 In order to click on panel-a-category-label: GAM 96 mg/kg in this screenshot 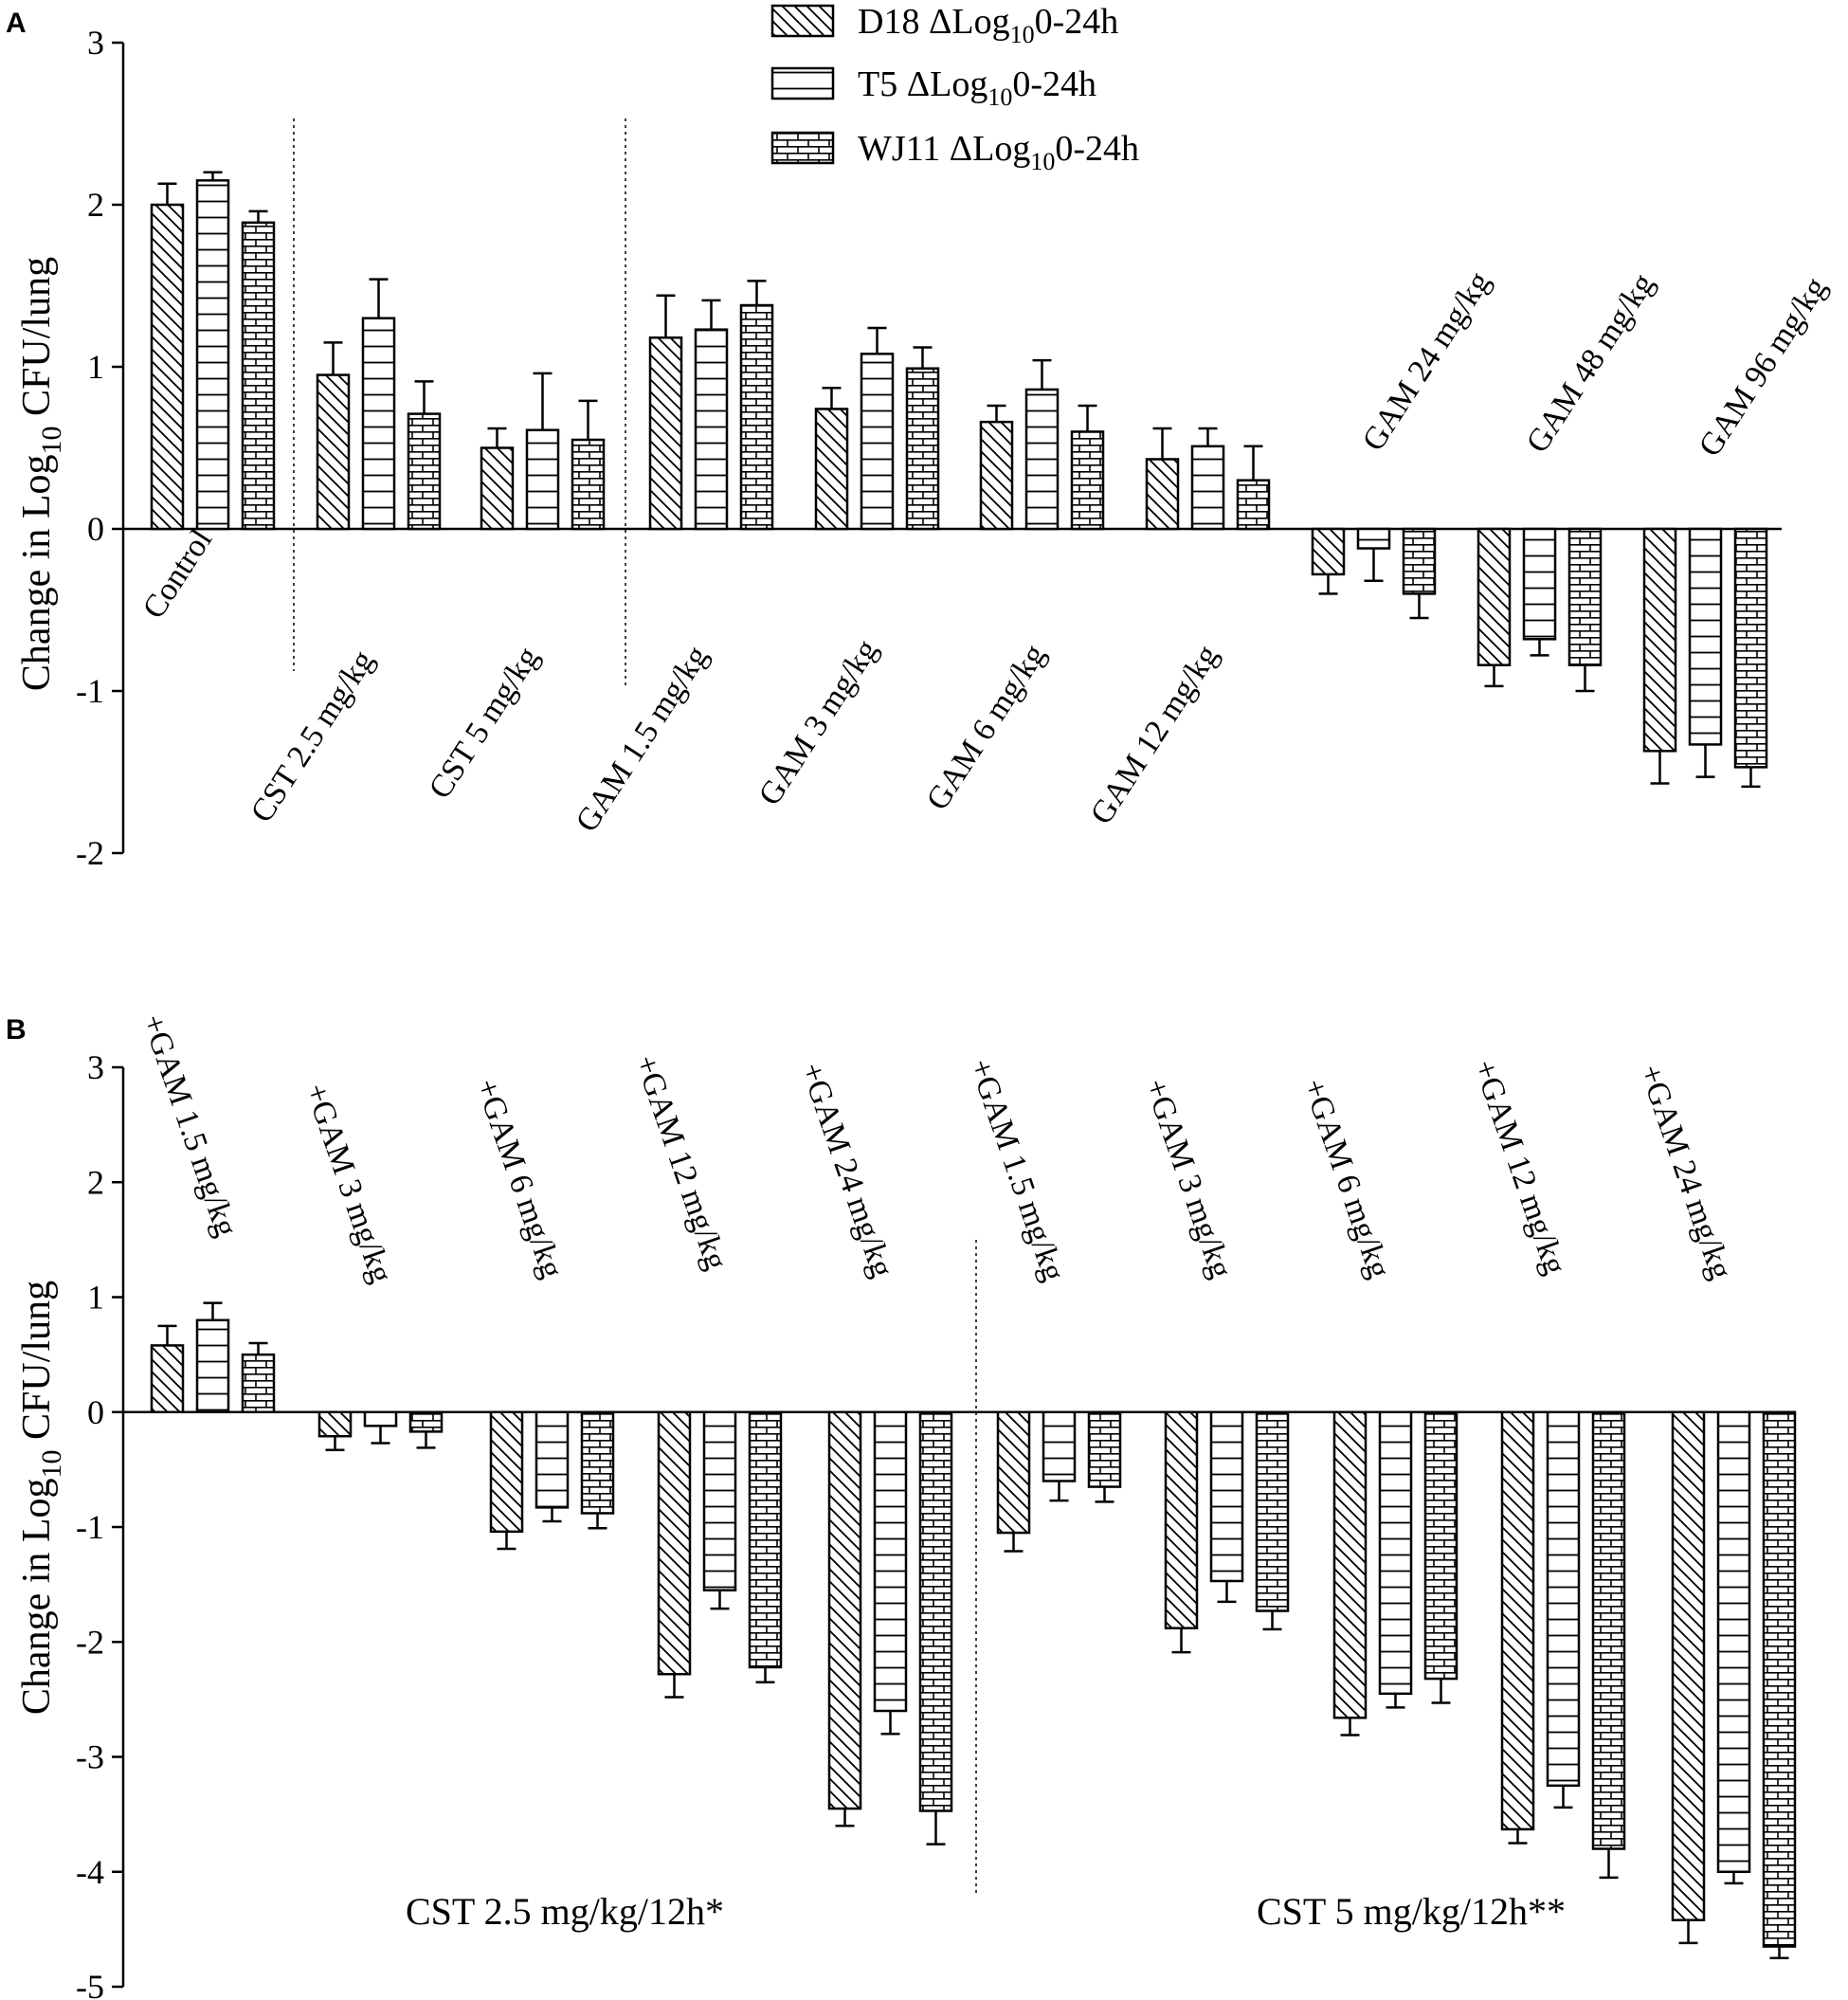, I will do `click(1764, 367)`.